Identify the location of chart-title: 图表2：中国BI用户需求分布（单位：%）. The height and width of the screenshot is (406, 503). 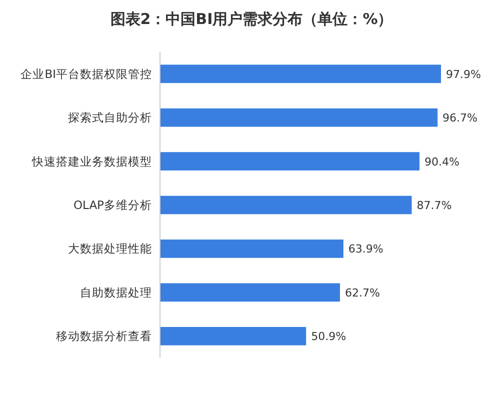
(251, 19).